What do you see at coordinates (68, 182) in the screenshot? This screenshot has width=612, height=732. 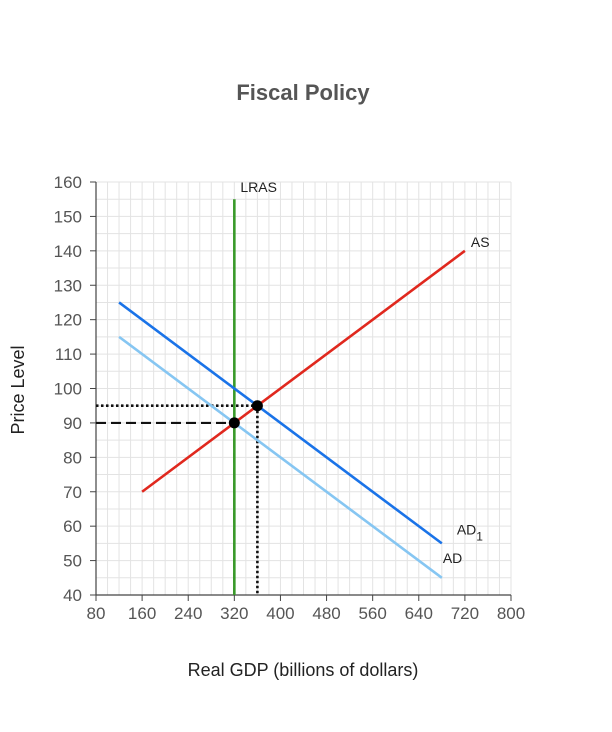 I see `y-tick-label: 160` at bounding box center [68, 182].